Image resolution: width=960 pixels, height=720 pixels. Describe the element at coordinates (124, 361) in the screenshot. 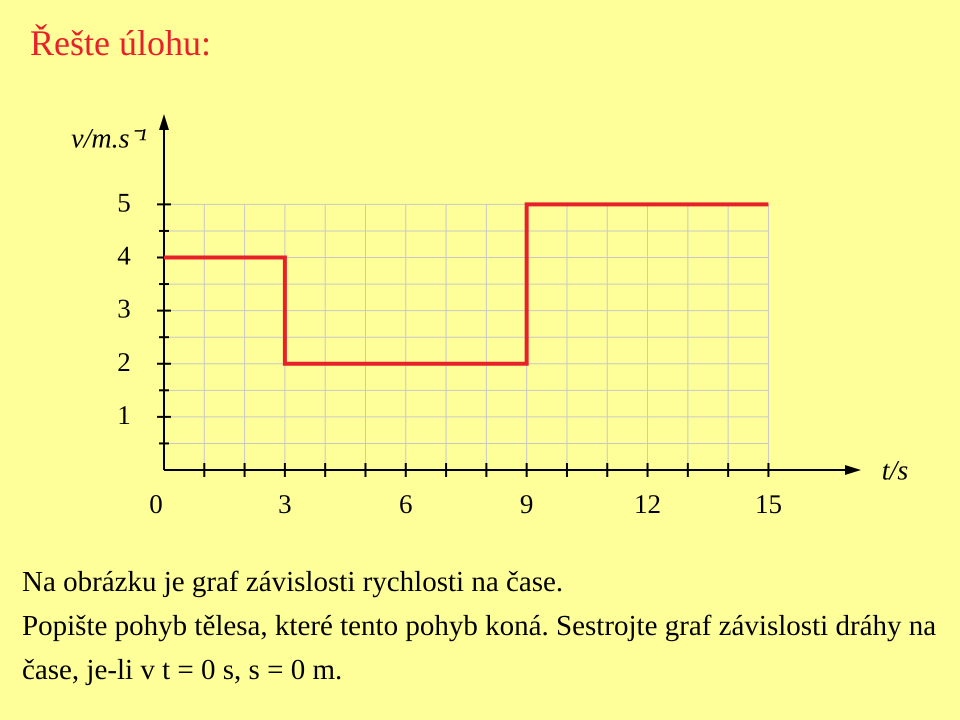

I see `y-tick-label: 2` at that location.